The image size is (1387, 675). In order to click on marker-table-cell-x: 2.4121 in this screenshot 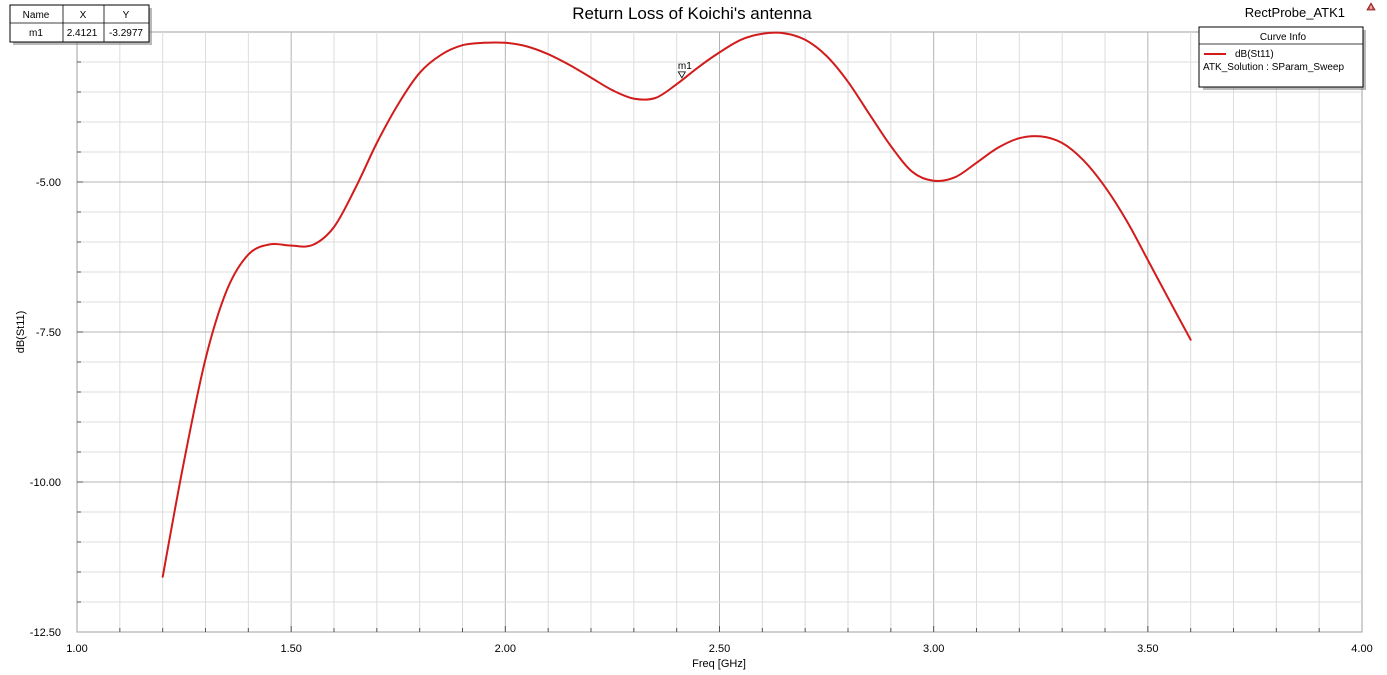, I will do `click(82, 33)`.